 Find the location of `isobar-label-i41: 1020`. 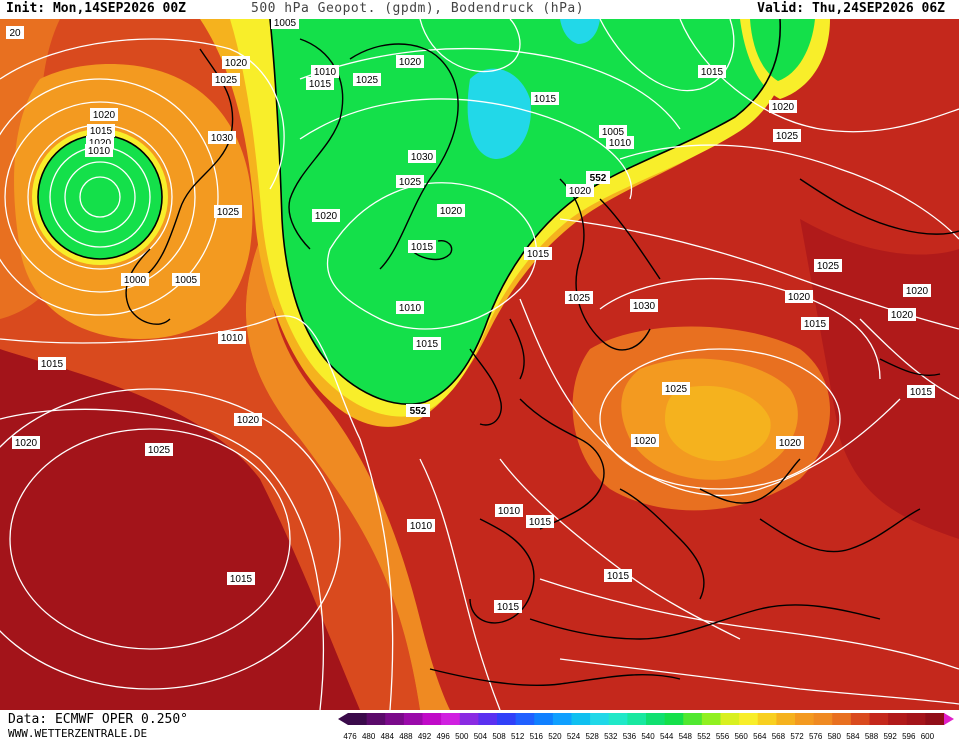

isobar-label-i41: 1020 is located at coordinates (917, 291).